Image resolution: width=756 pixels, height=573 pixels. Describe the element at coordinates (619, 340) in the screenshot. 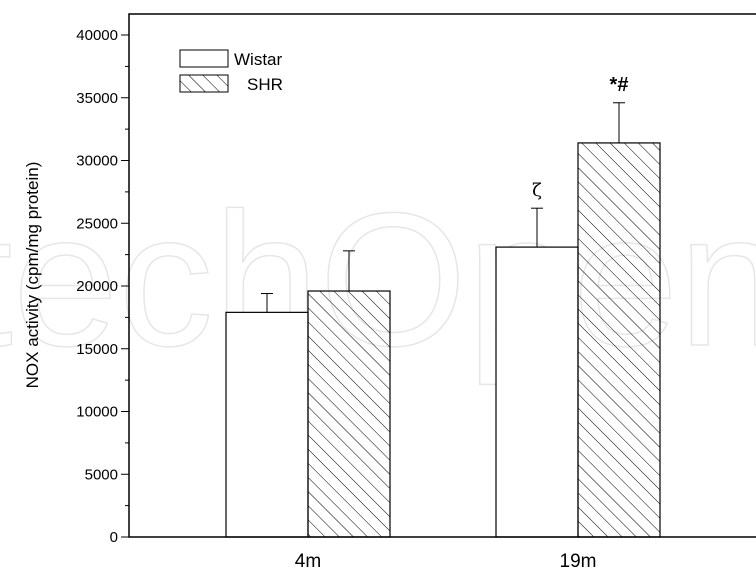

I see `bar-shr-19m` at that location.